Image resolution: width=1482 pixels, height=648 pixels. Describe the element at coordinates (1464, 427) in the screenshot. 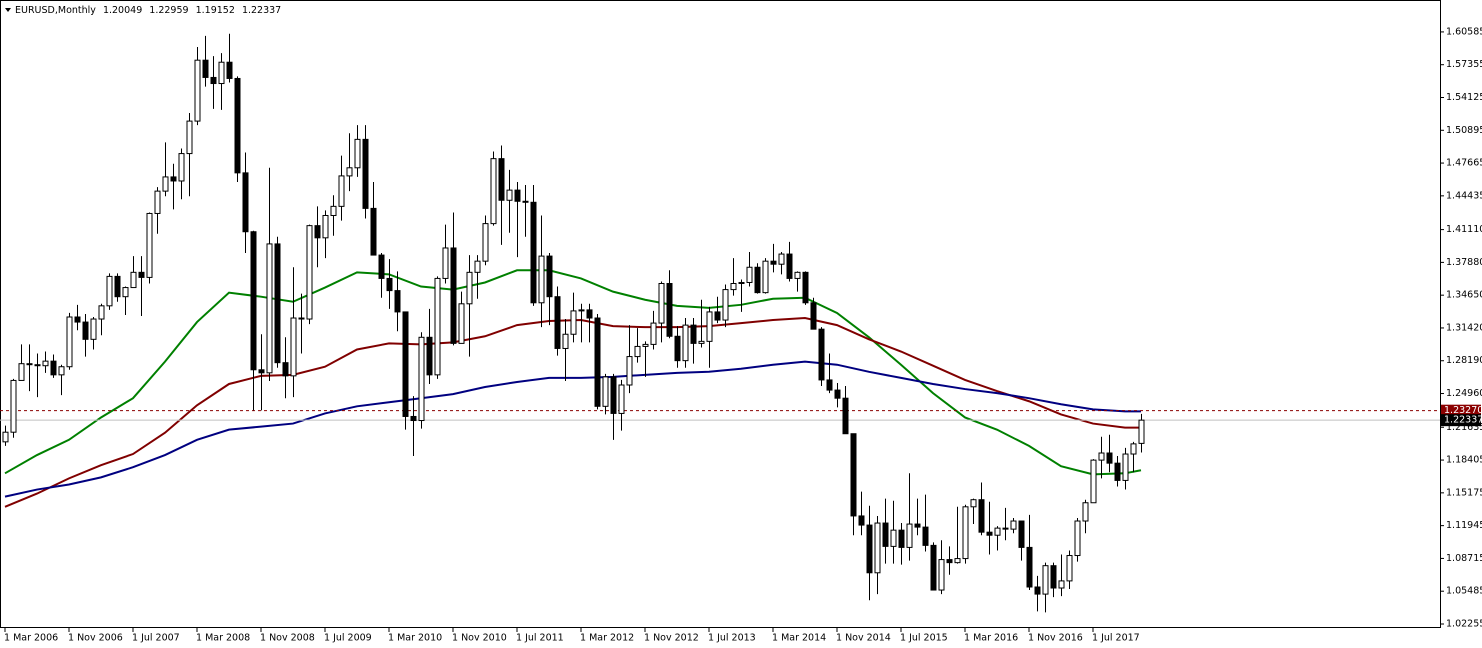

I see `y-tick-label: 1.21635` at that location.